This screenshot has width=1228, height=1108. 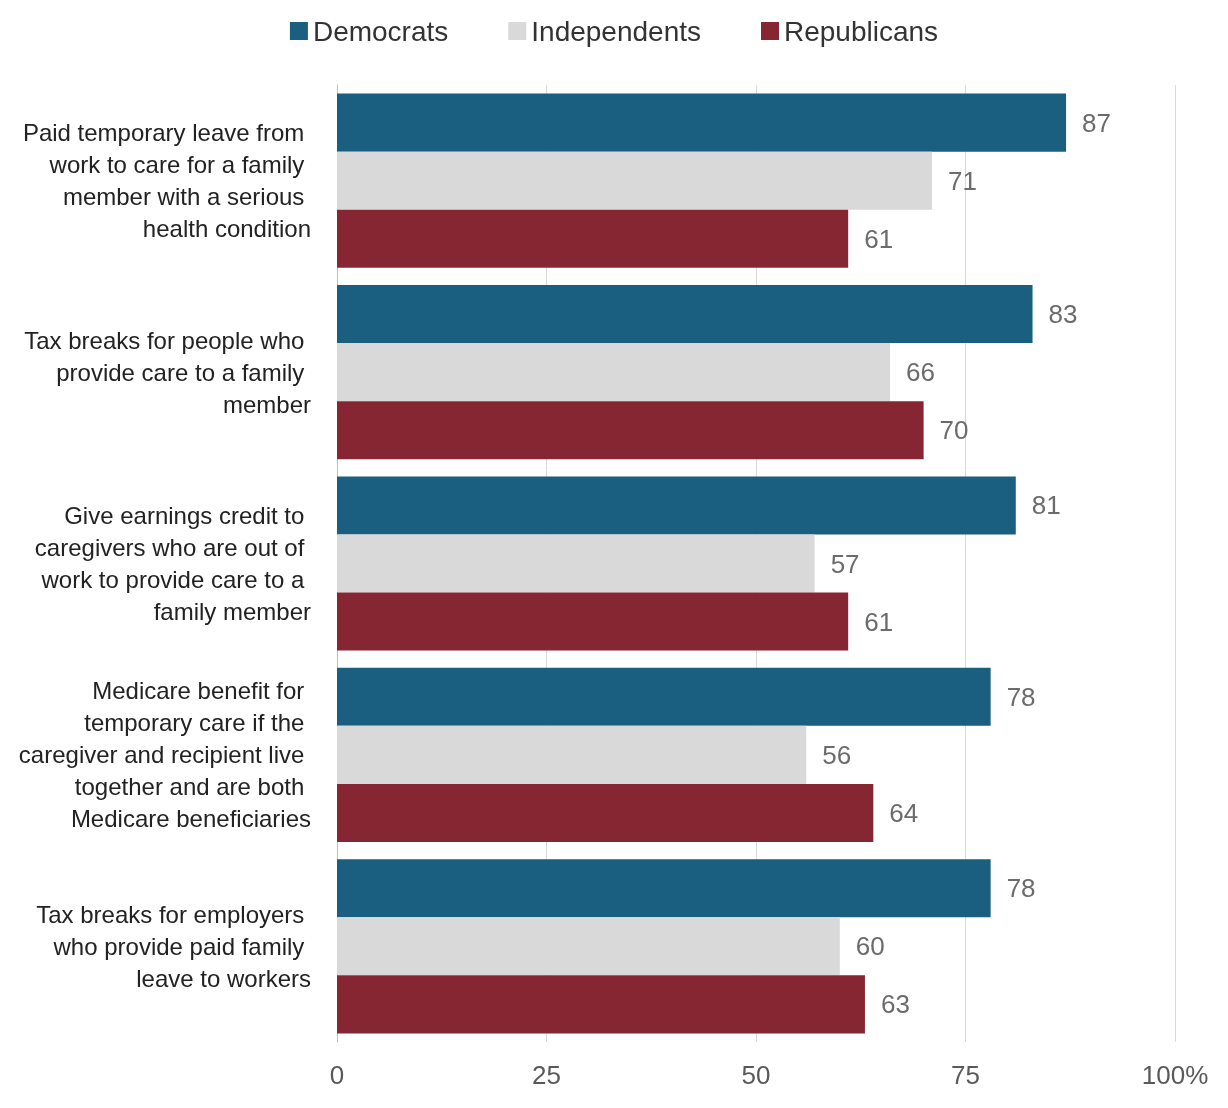 What do you see at coordinates (756, 1075) in the screenshot?
I see `x-tick-label: 50` at bounding box center [756, 1075].